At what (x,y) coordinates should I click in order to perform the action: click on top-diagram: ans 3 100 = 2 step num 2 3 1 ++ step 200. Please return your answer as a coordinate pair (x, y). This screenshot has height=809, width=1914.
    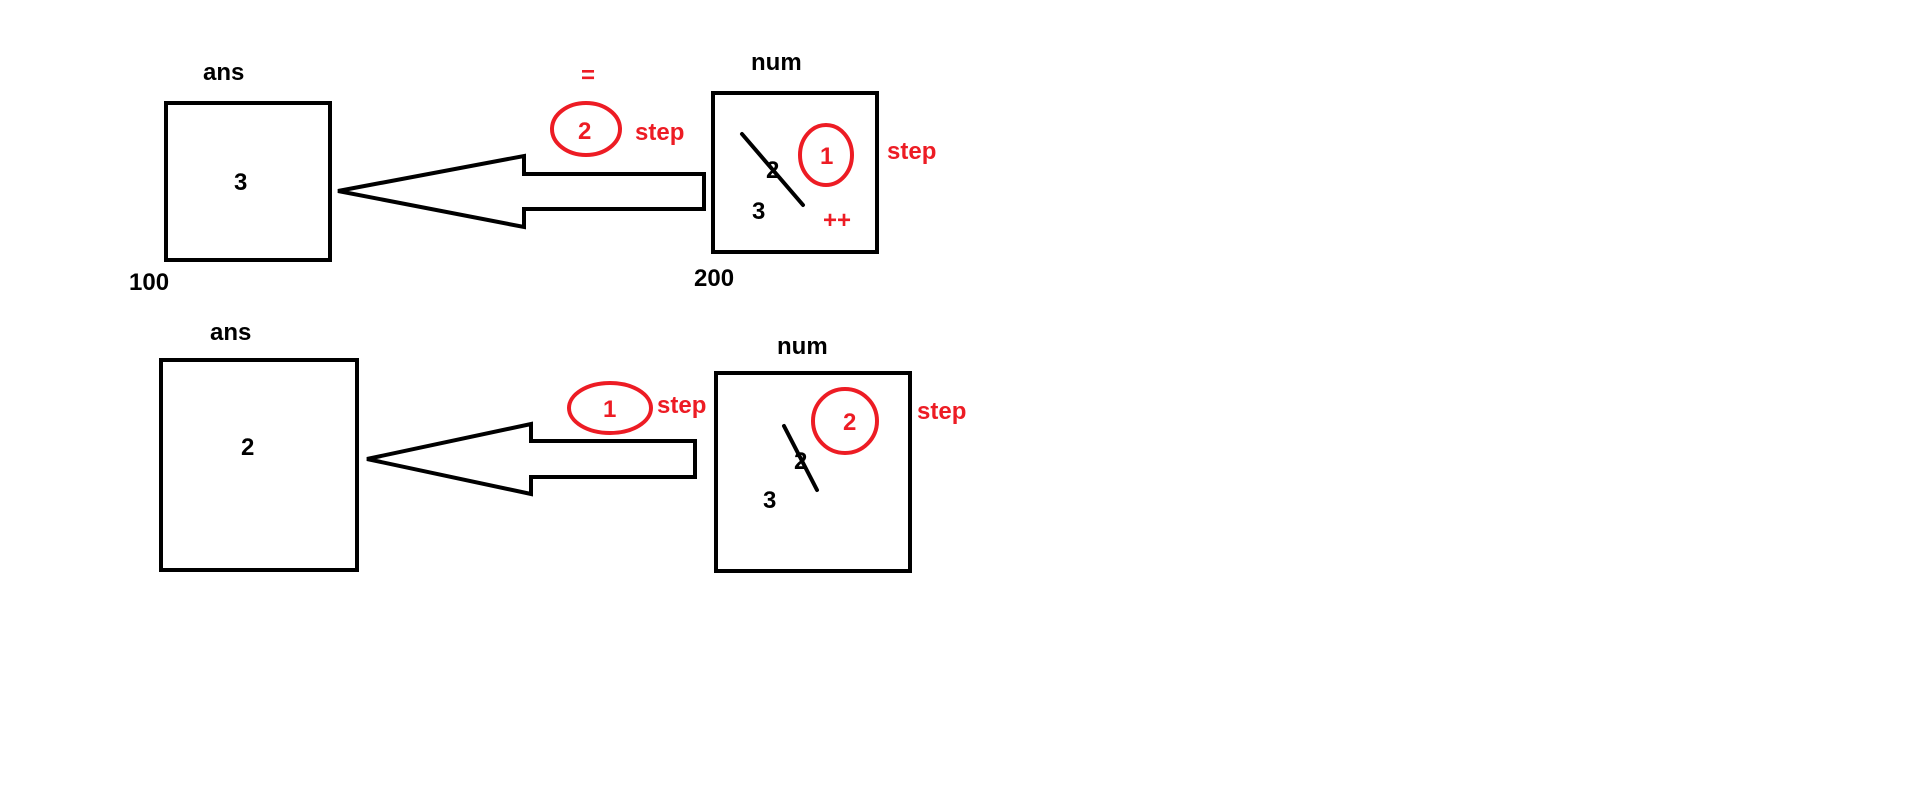
    Looking at the image, I should click on (532, 172).